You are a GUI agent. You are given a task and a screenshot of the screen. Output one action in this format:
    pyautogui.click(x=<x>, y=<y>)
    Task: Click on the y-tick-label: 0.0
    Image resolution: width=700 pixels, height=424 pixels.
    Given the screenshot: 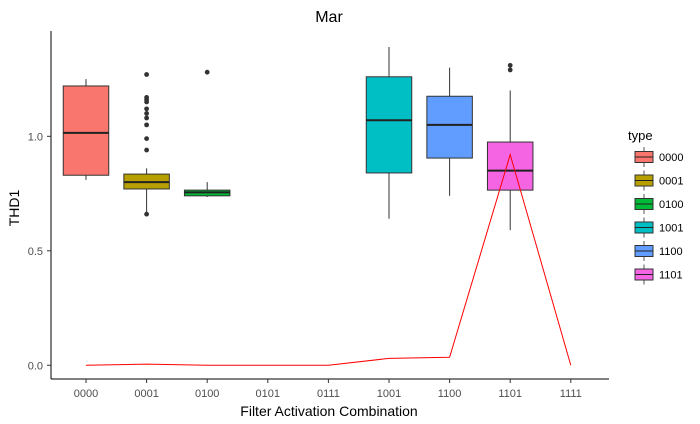 What is the action you would take?
    pyautogui.click(x=35, y=366)
    